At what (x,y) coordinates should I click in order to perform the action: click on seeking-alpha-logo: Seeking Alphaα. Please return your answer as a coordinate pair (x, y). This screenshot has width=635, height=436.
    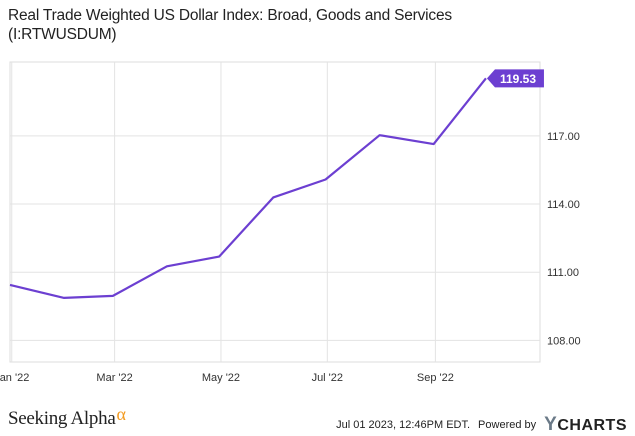
    Looking at the image, I should click on (67, 417).